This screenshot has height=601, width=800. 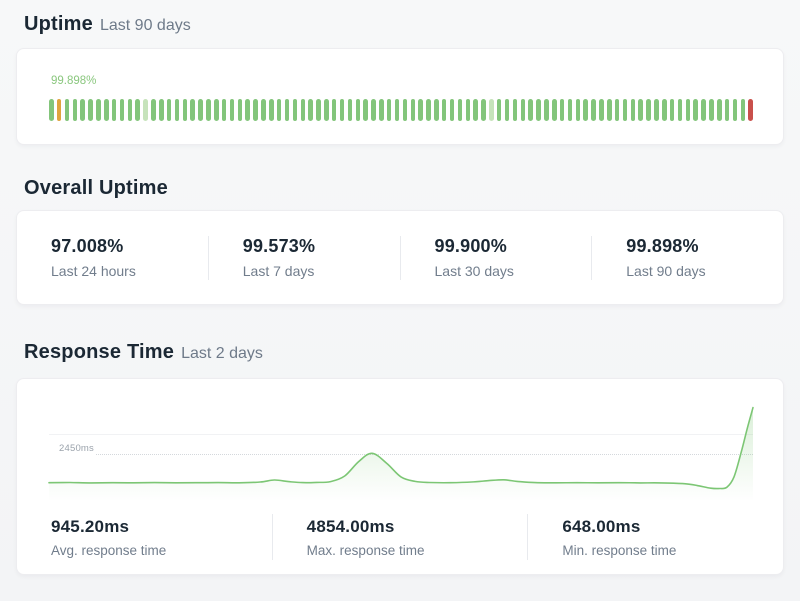 I want to click on column-divider, so click(x=400, y=257).